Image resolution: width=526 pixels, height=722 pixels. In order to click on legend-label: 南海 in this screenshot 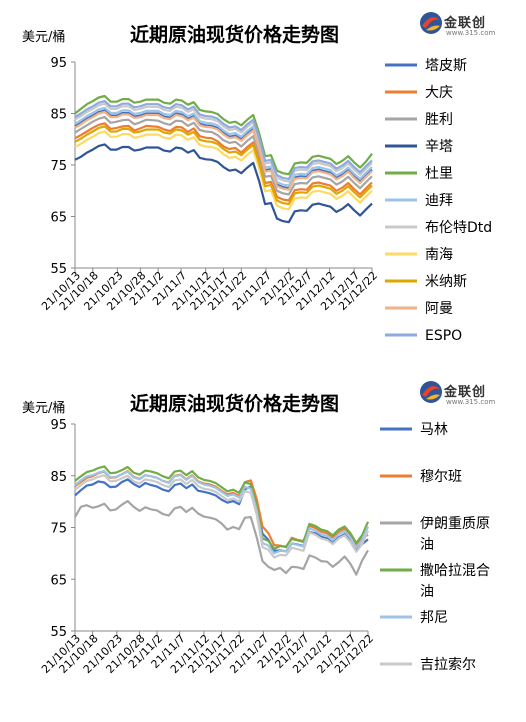, I will do `click(439, 255)`.